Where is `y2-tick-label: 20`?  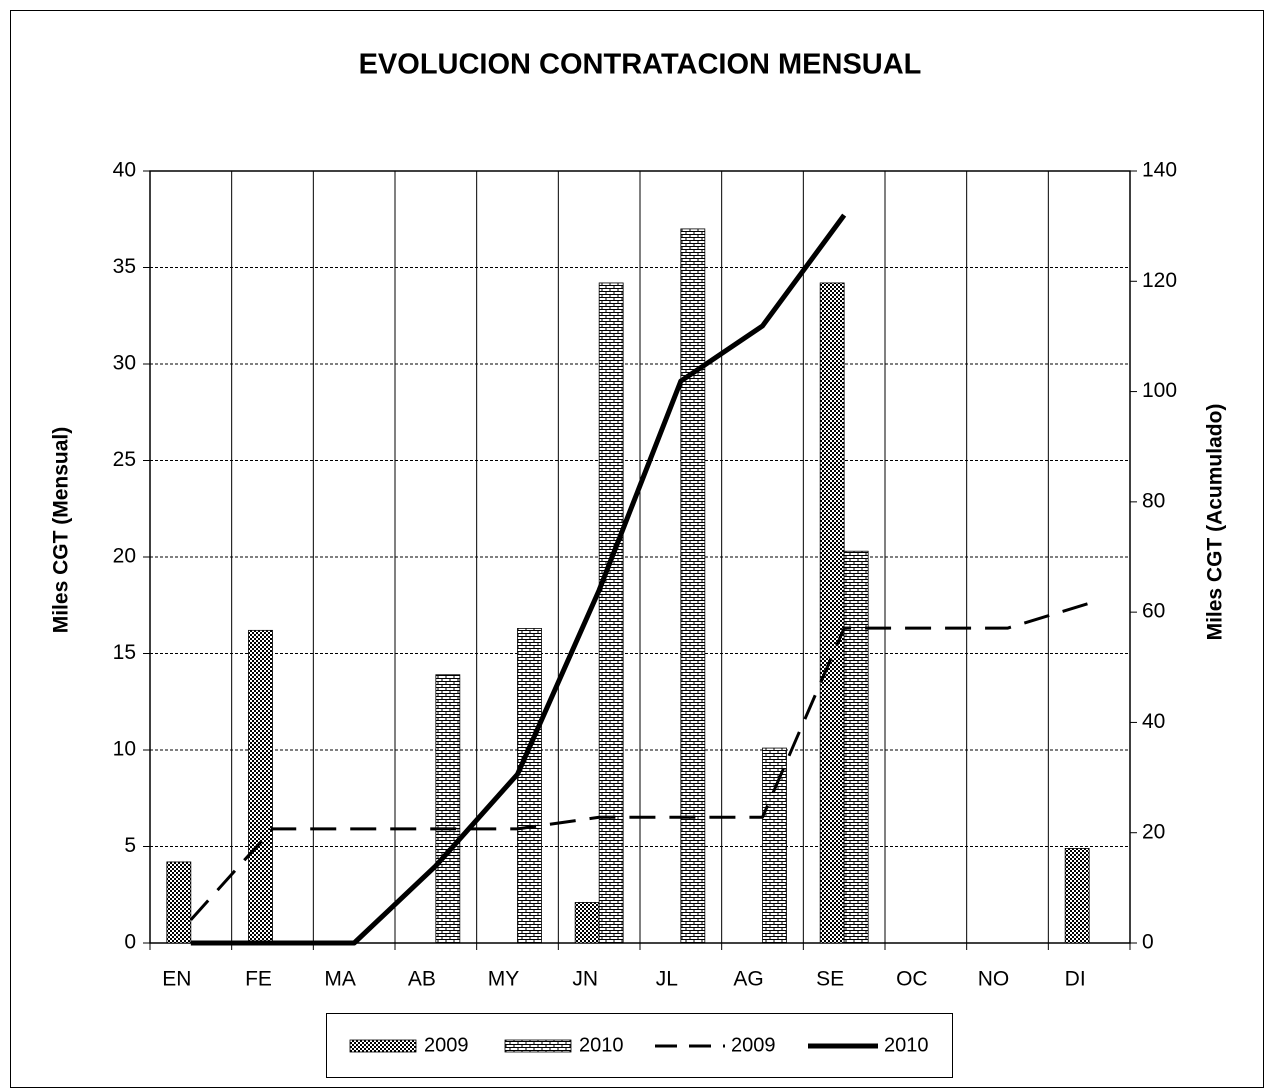 y2-tick-label: 20 is located at coordinates (1153, 831).